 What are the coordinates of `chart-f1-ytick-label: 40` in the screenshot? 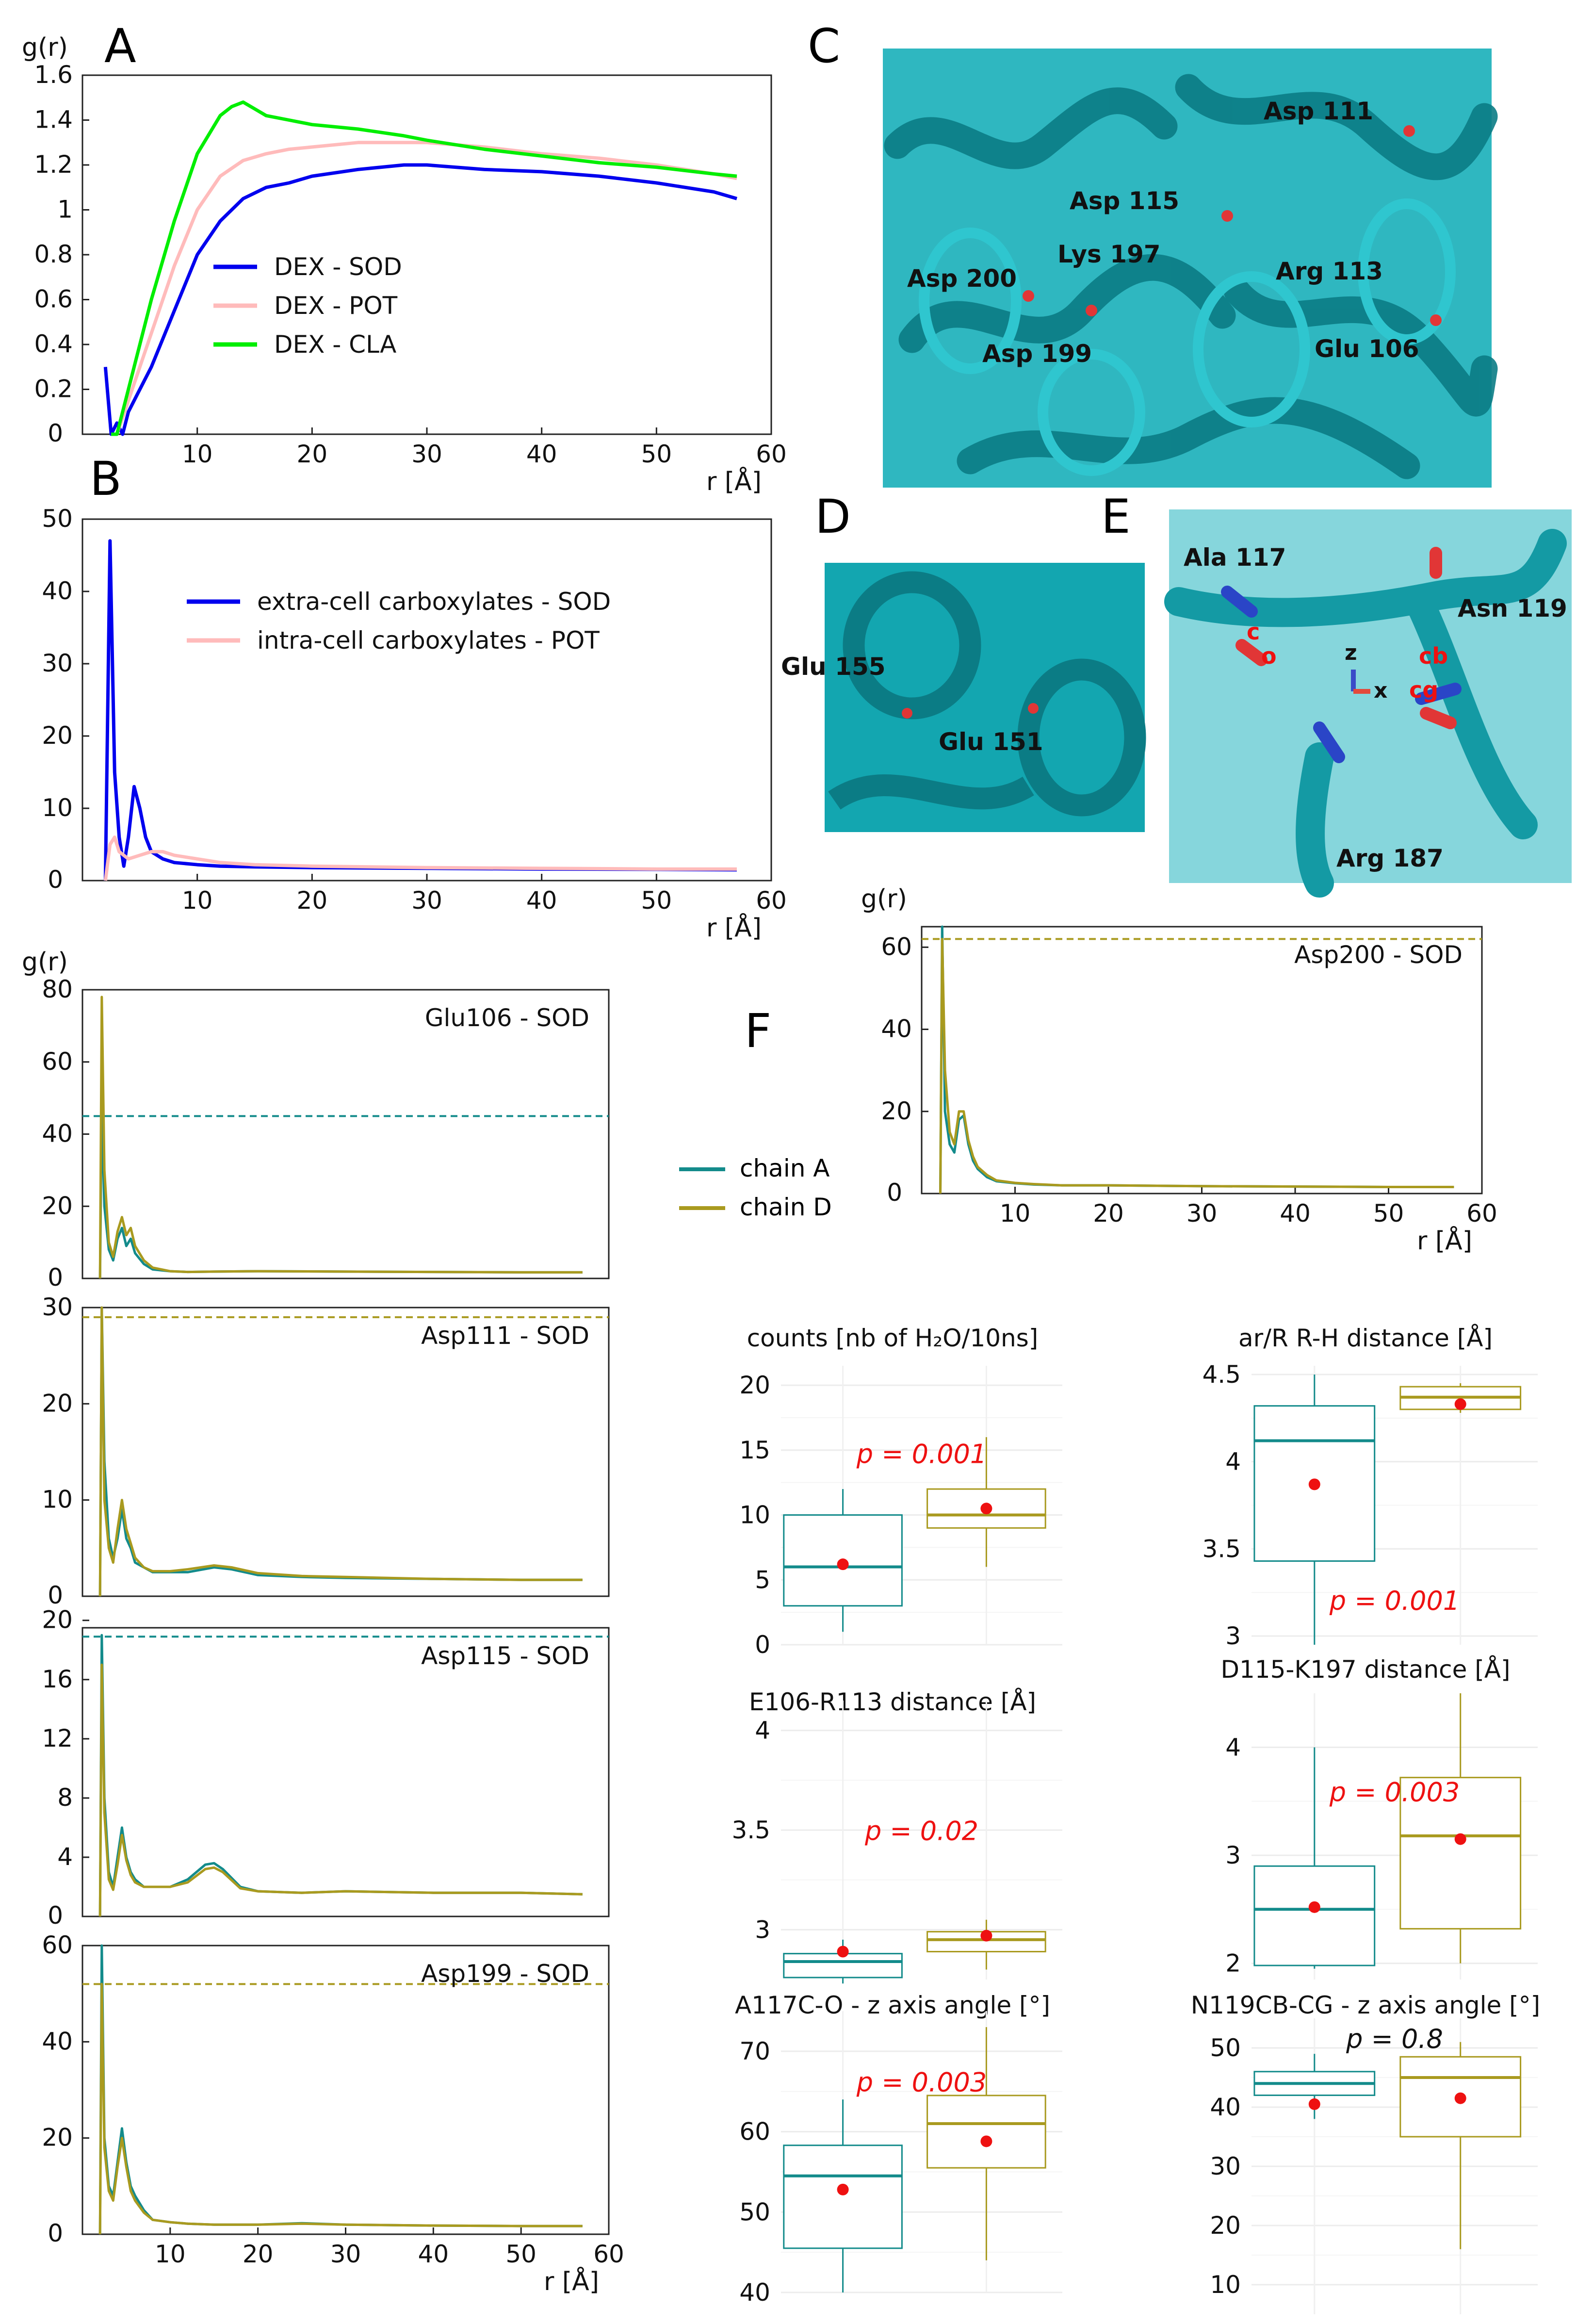 It's located at (58, 1134).